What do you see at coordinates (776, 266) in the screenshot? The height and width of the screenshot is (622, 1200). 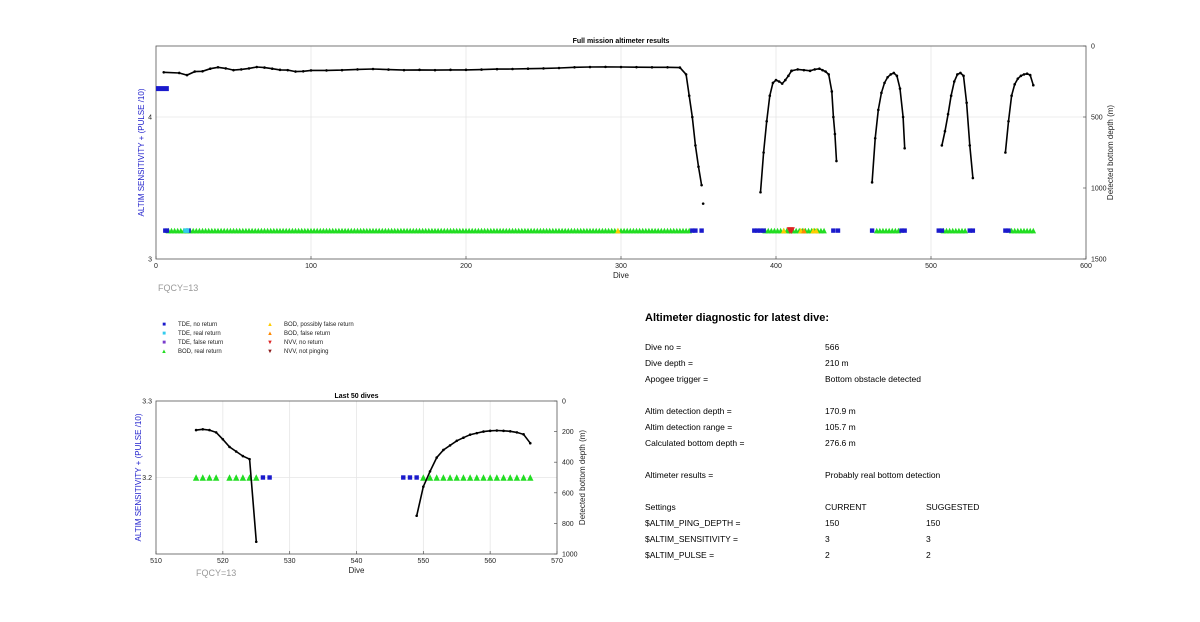 I see `x-tick-label: 400` at bounding box center [776, 266].